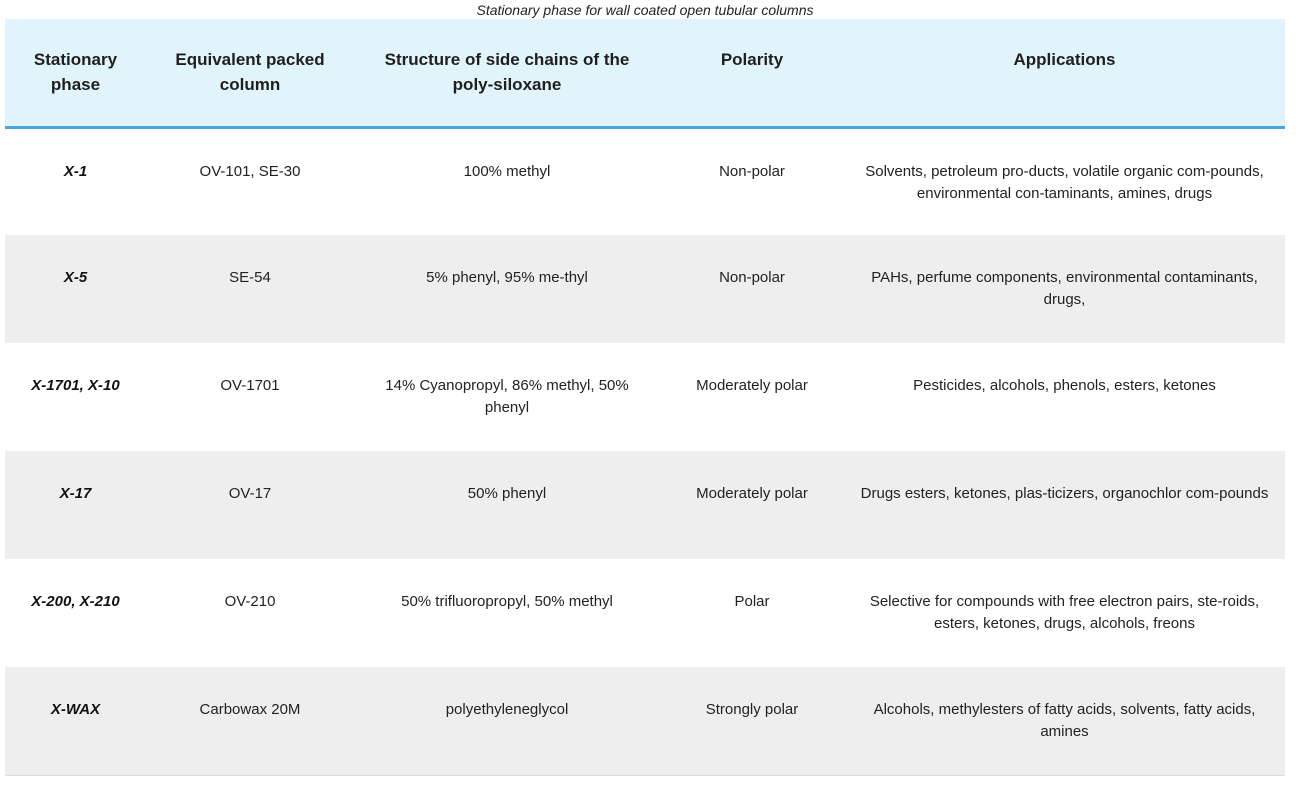 This screenshot has width=1300, height=788. Describe the element at coordinates (752, 74) in the screenshot. I see `header-polarity: Polarity` at that location.